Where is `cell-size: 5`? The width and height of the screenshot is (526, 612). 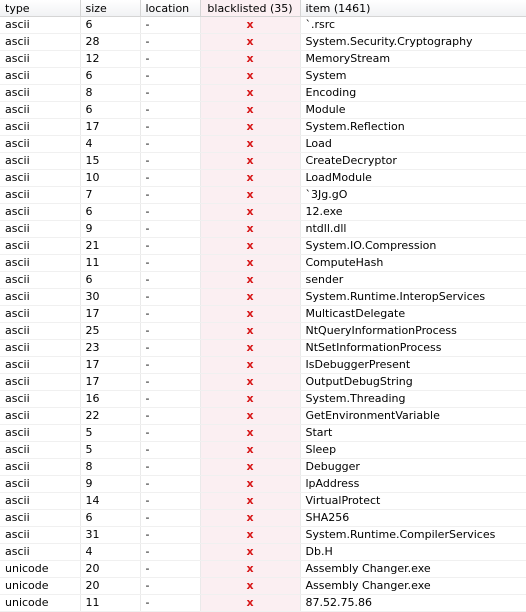
cell-size: 5 is located at coordinates (110, 450).